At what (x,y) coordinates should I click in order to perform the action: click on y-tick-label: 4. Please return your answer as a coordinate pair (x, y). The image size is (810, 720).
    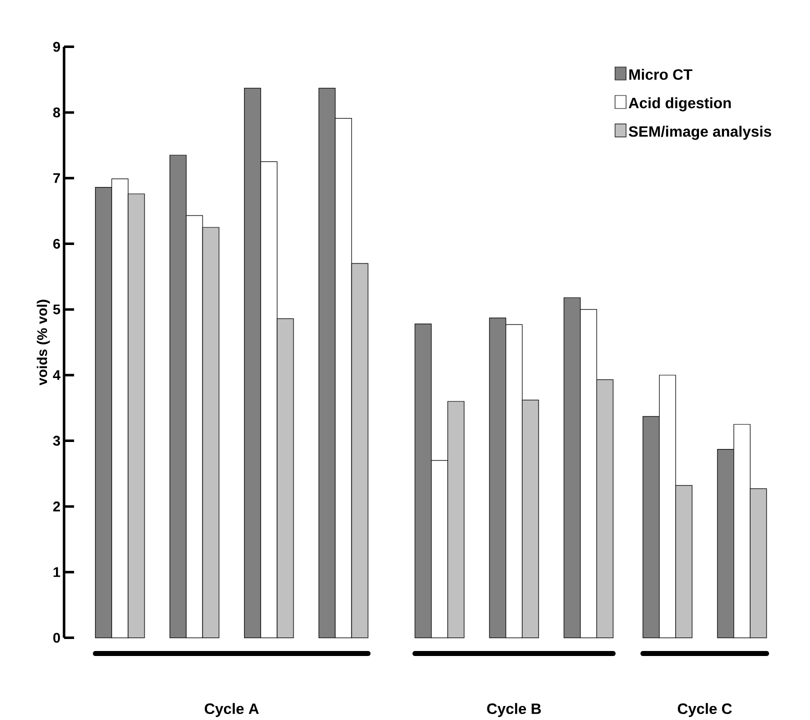
    Looking at the image, I should click on (56, 375).